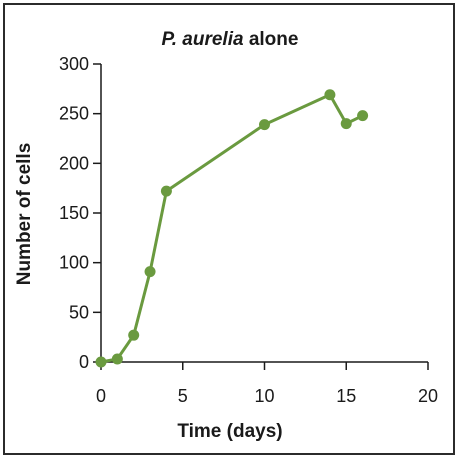  What do you see at coordinates (346, 396) in the screenshot?
I see `x-tick-label: 15` at bounding box center [346, 396].